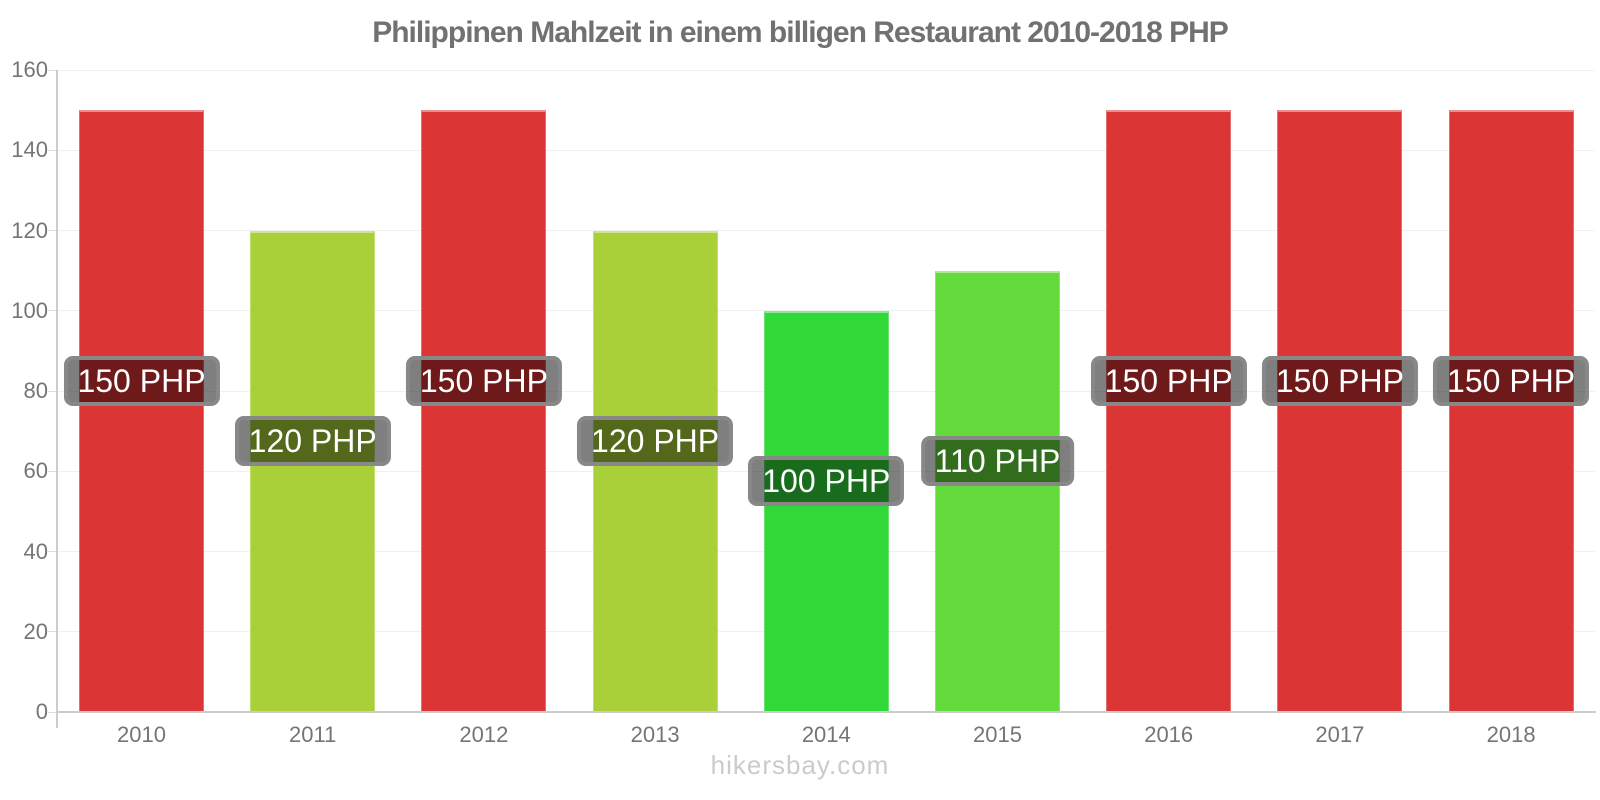 The image size is (1600, 800). Describe the element at coordinates (997, 461) in the screenshot. I see `bar-value-label: 110 PHP` at that location.